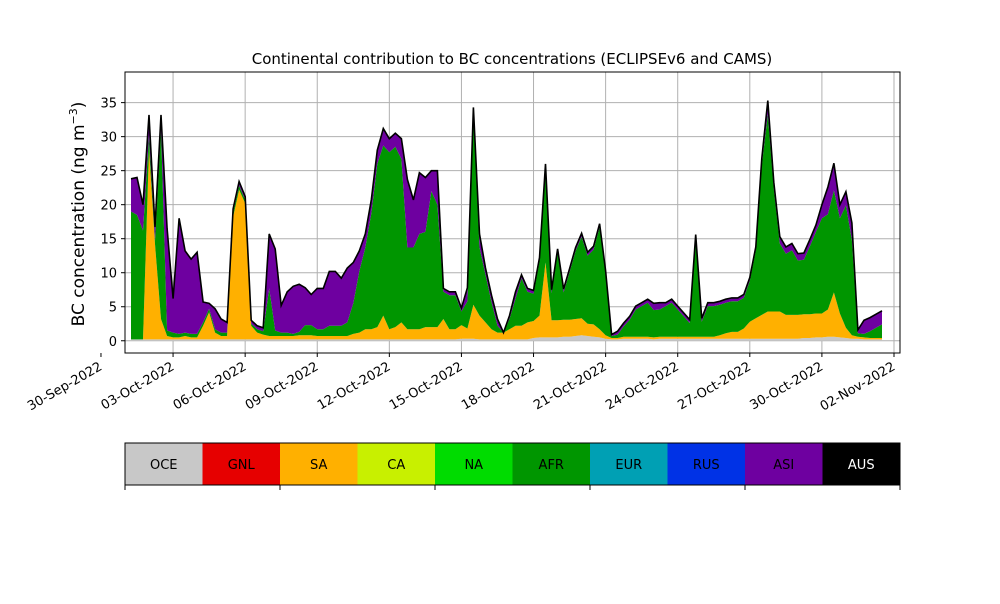 Image resolution: width=1000 pixels, height=604 pixels. Describe the element at coordinates (498, 386) in the screenshot. I see `x-tick-label: 18-Oct-2022` at that location.